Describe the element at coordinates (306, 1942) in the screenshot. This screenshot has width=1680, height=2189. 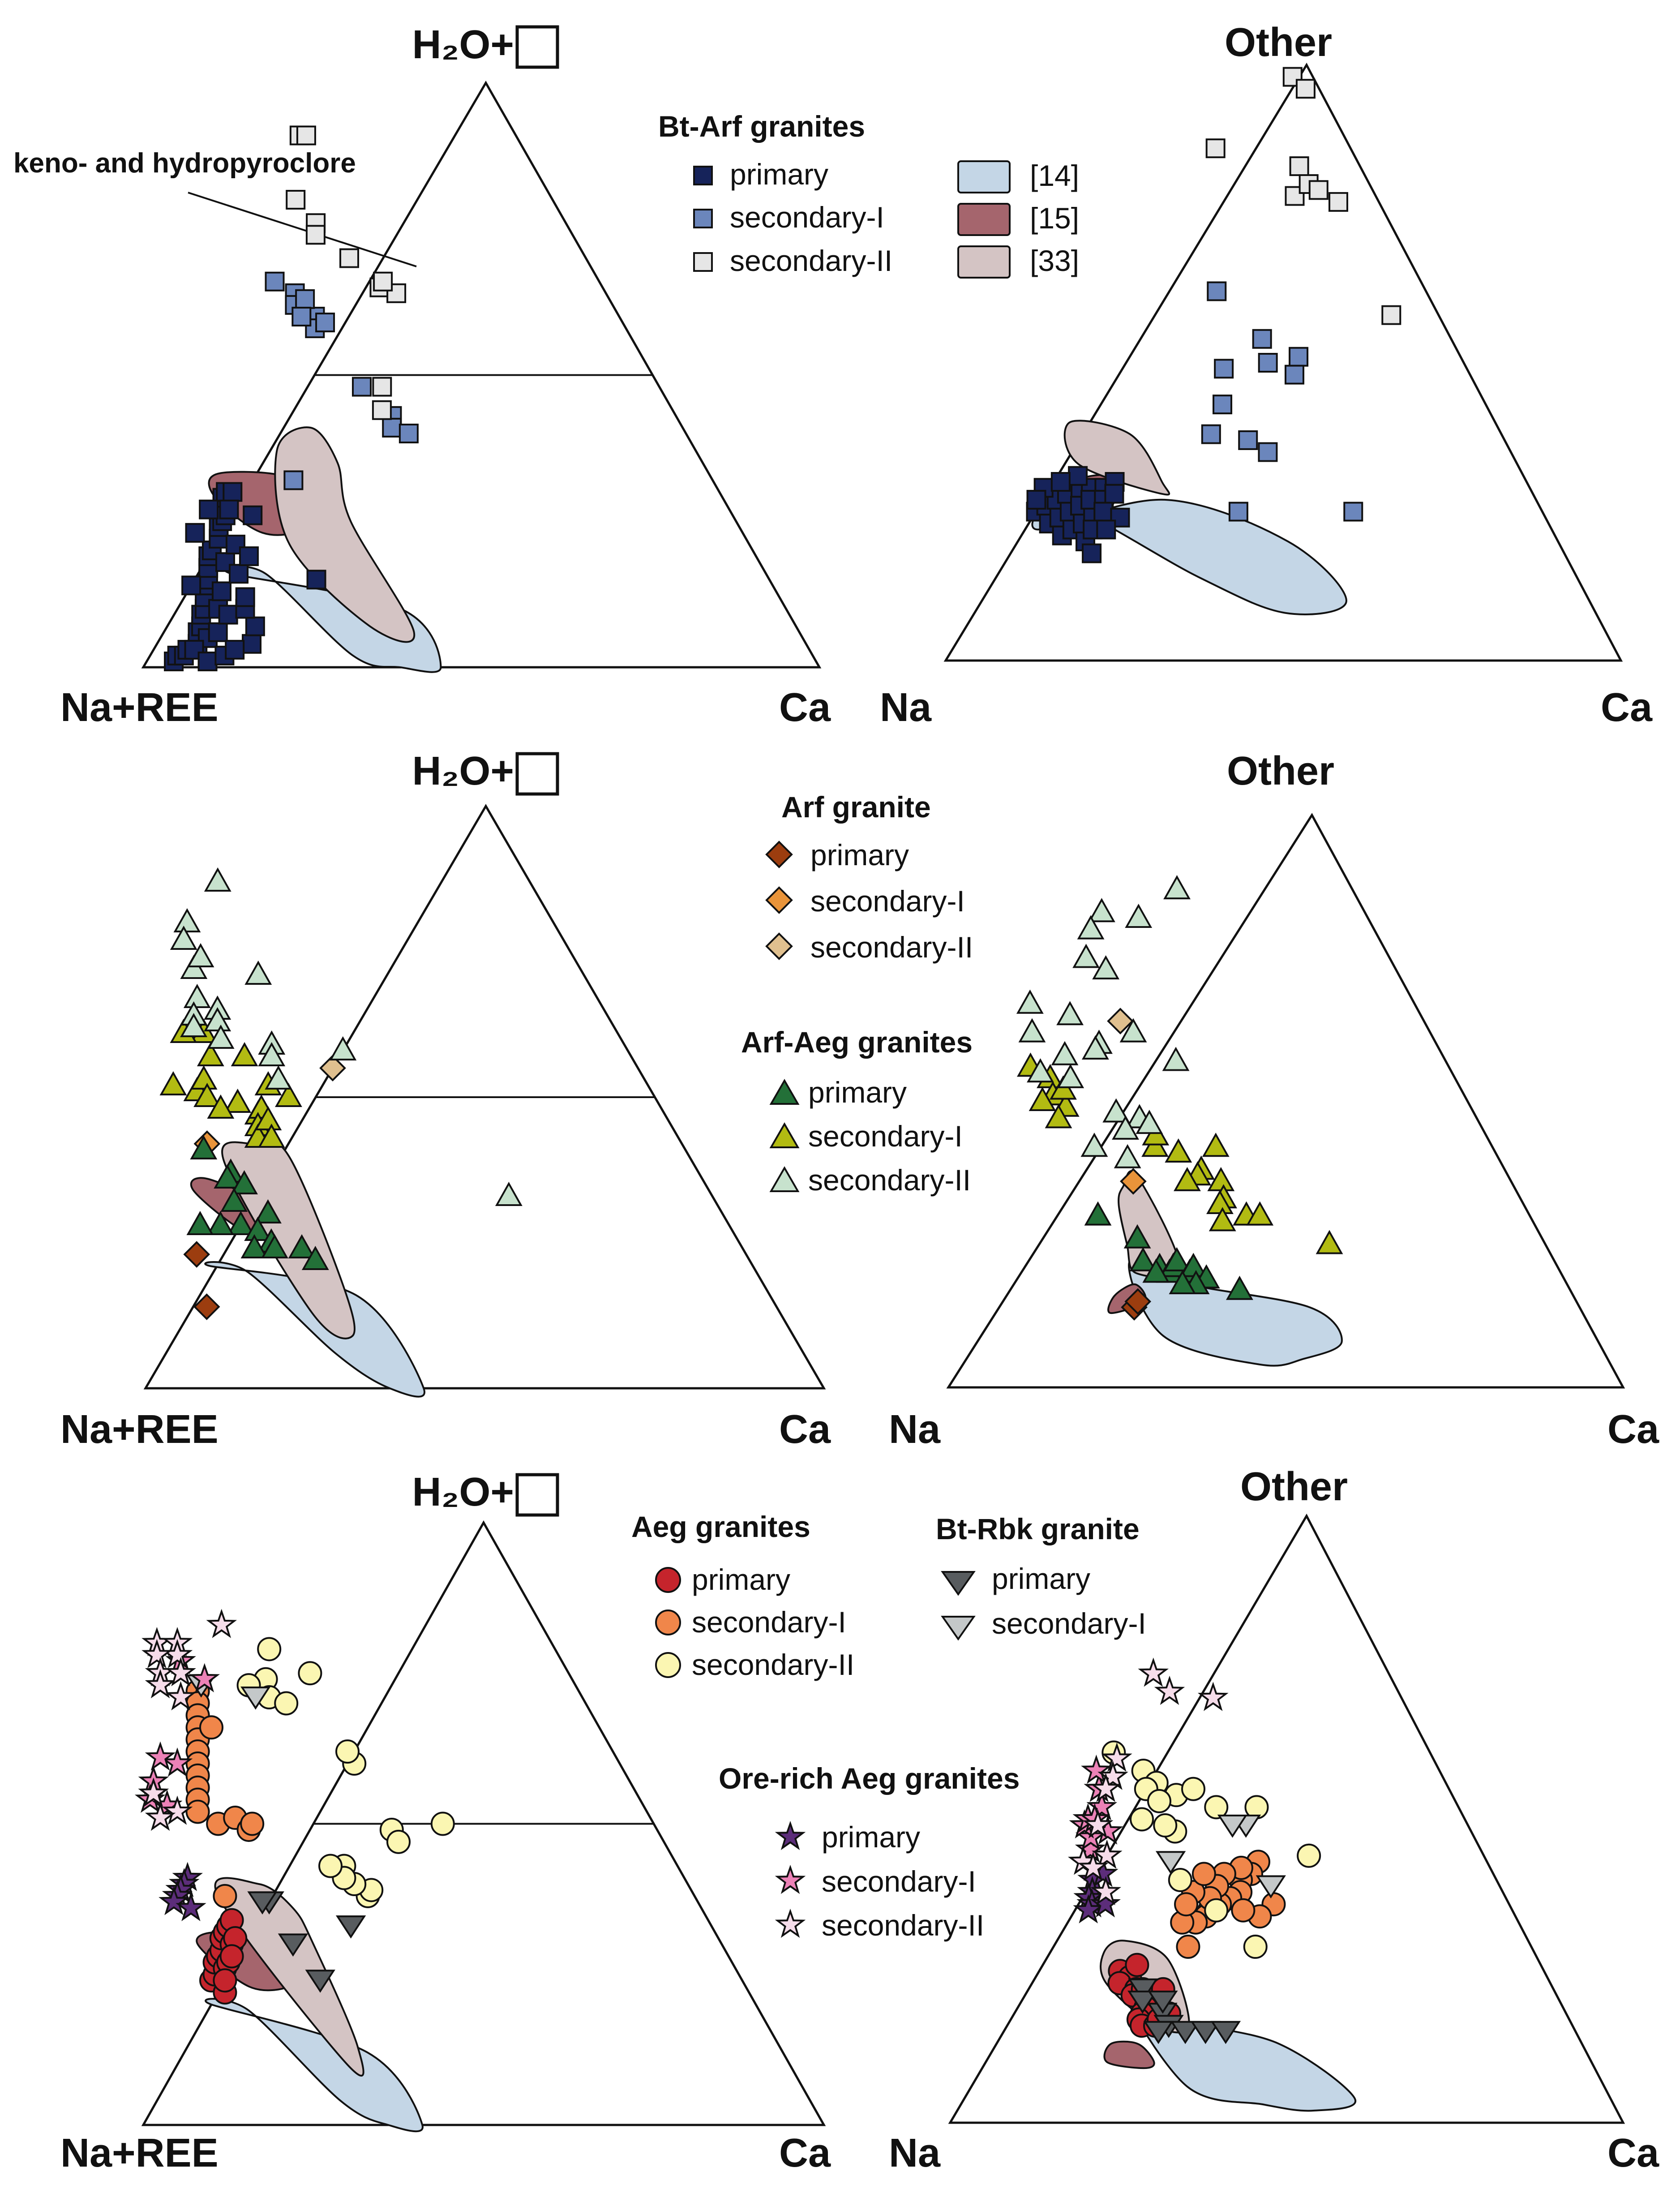
I see `series-bt-rbk-graniteprimary` at that location.